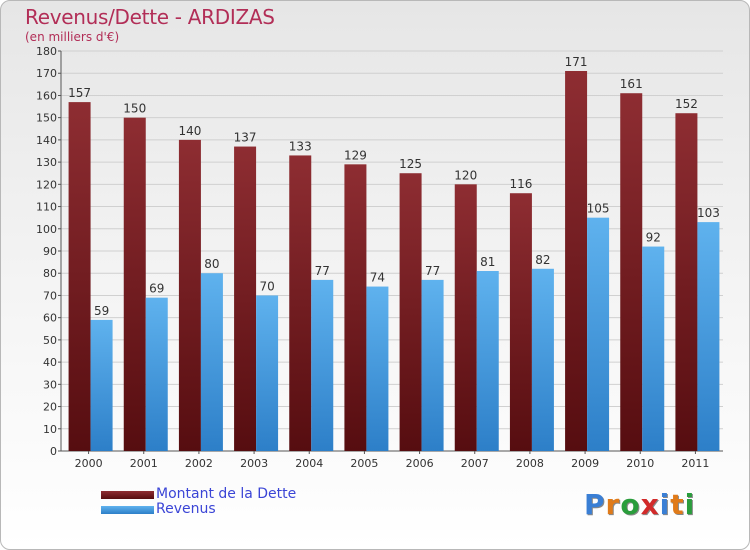  I want to click on logo-letter: x, so click(650, 504).